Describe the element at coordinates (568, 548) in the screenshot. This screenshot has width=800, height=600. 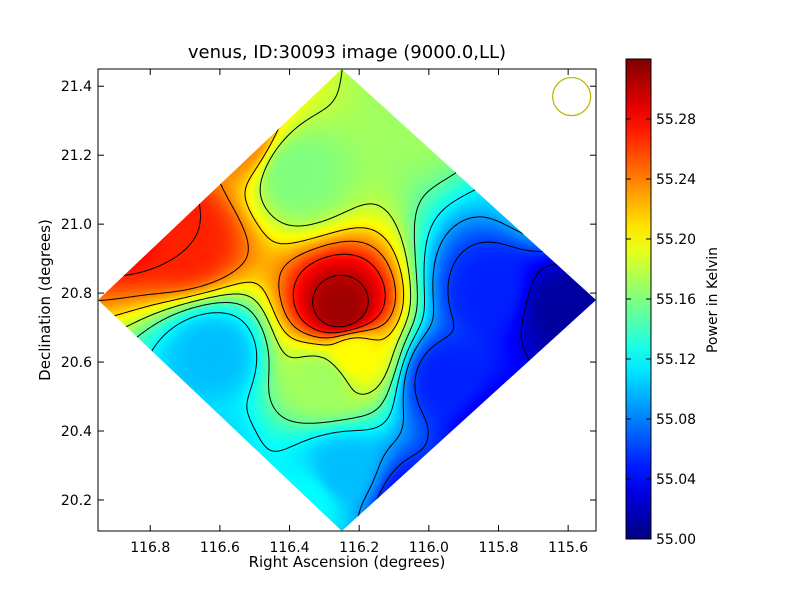
I see `x-tick-label: 115.6` at that location.